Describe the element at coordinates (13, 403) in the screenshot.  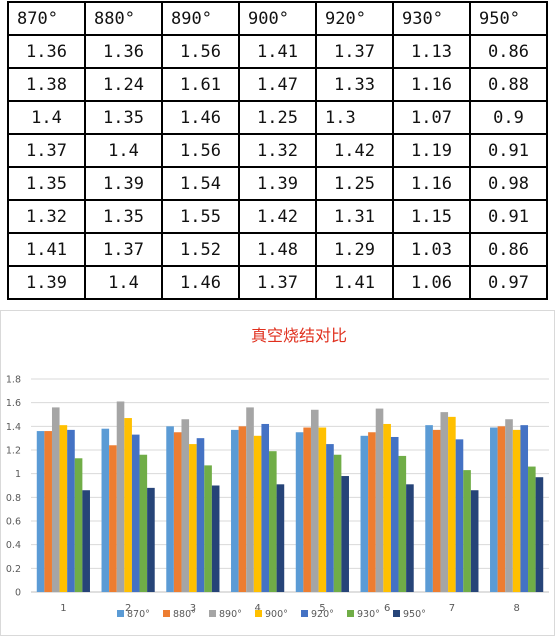
I see `y-tick-label: 1.6` at that location.